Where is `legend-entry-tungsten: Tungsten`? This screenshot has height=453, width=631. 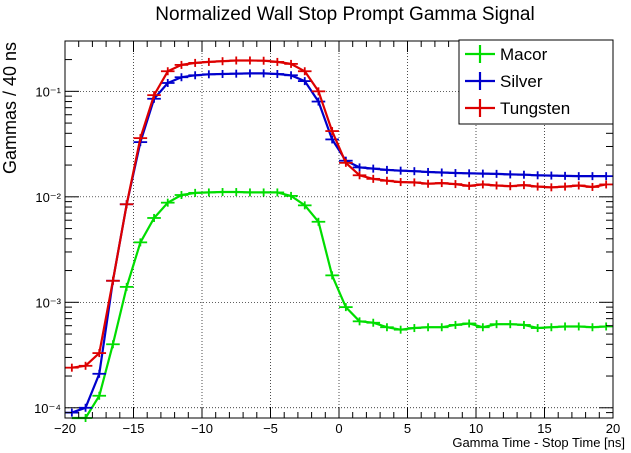 legend-entry-tungsten: Tungsten is located at coordinates (517, 108).